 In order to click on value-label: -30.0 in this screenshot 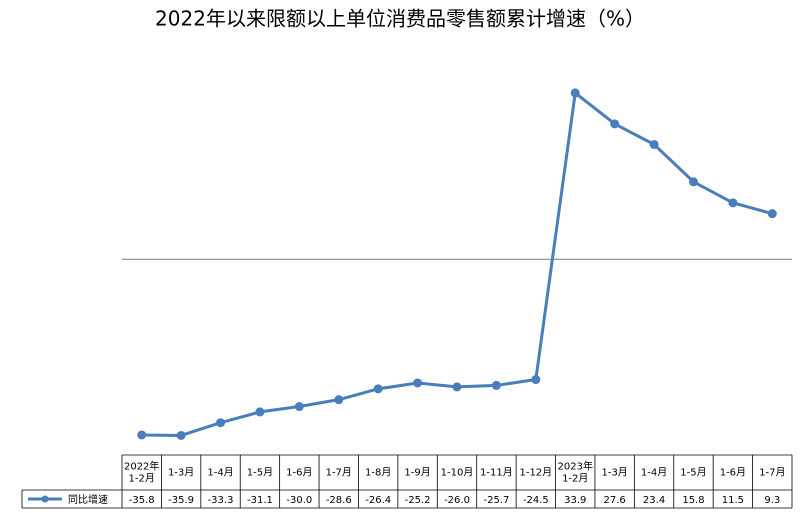, I will do `click(299, 500)`.